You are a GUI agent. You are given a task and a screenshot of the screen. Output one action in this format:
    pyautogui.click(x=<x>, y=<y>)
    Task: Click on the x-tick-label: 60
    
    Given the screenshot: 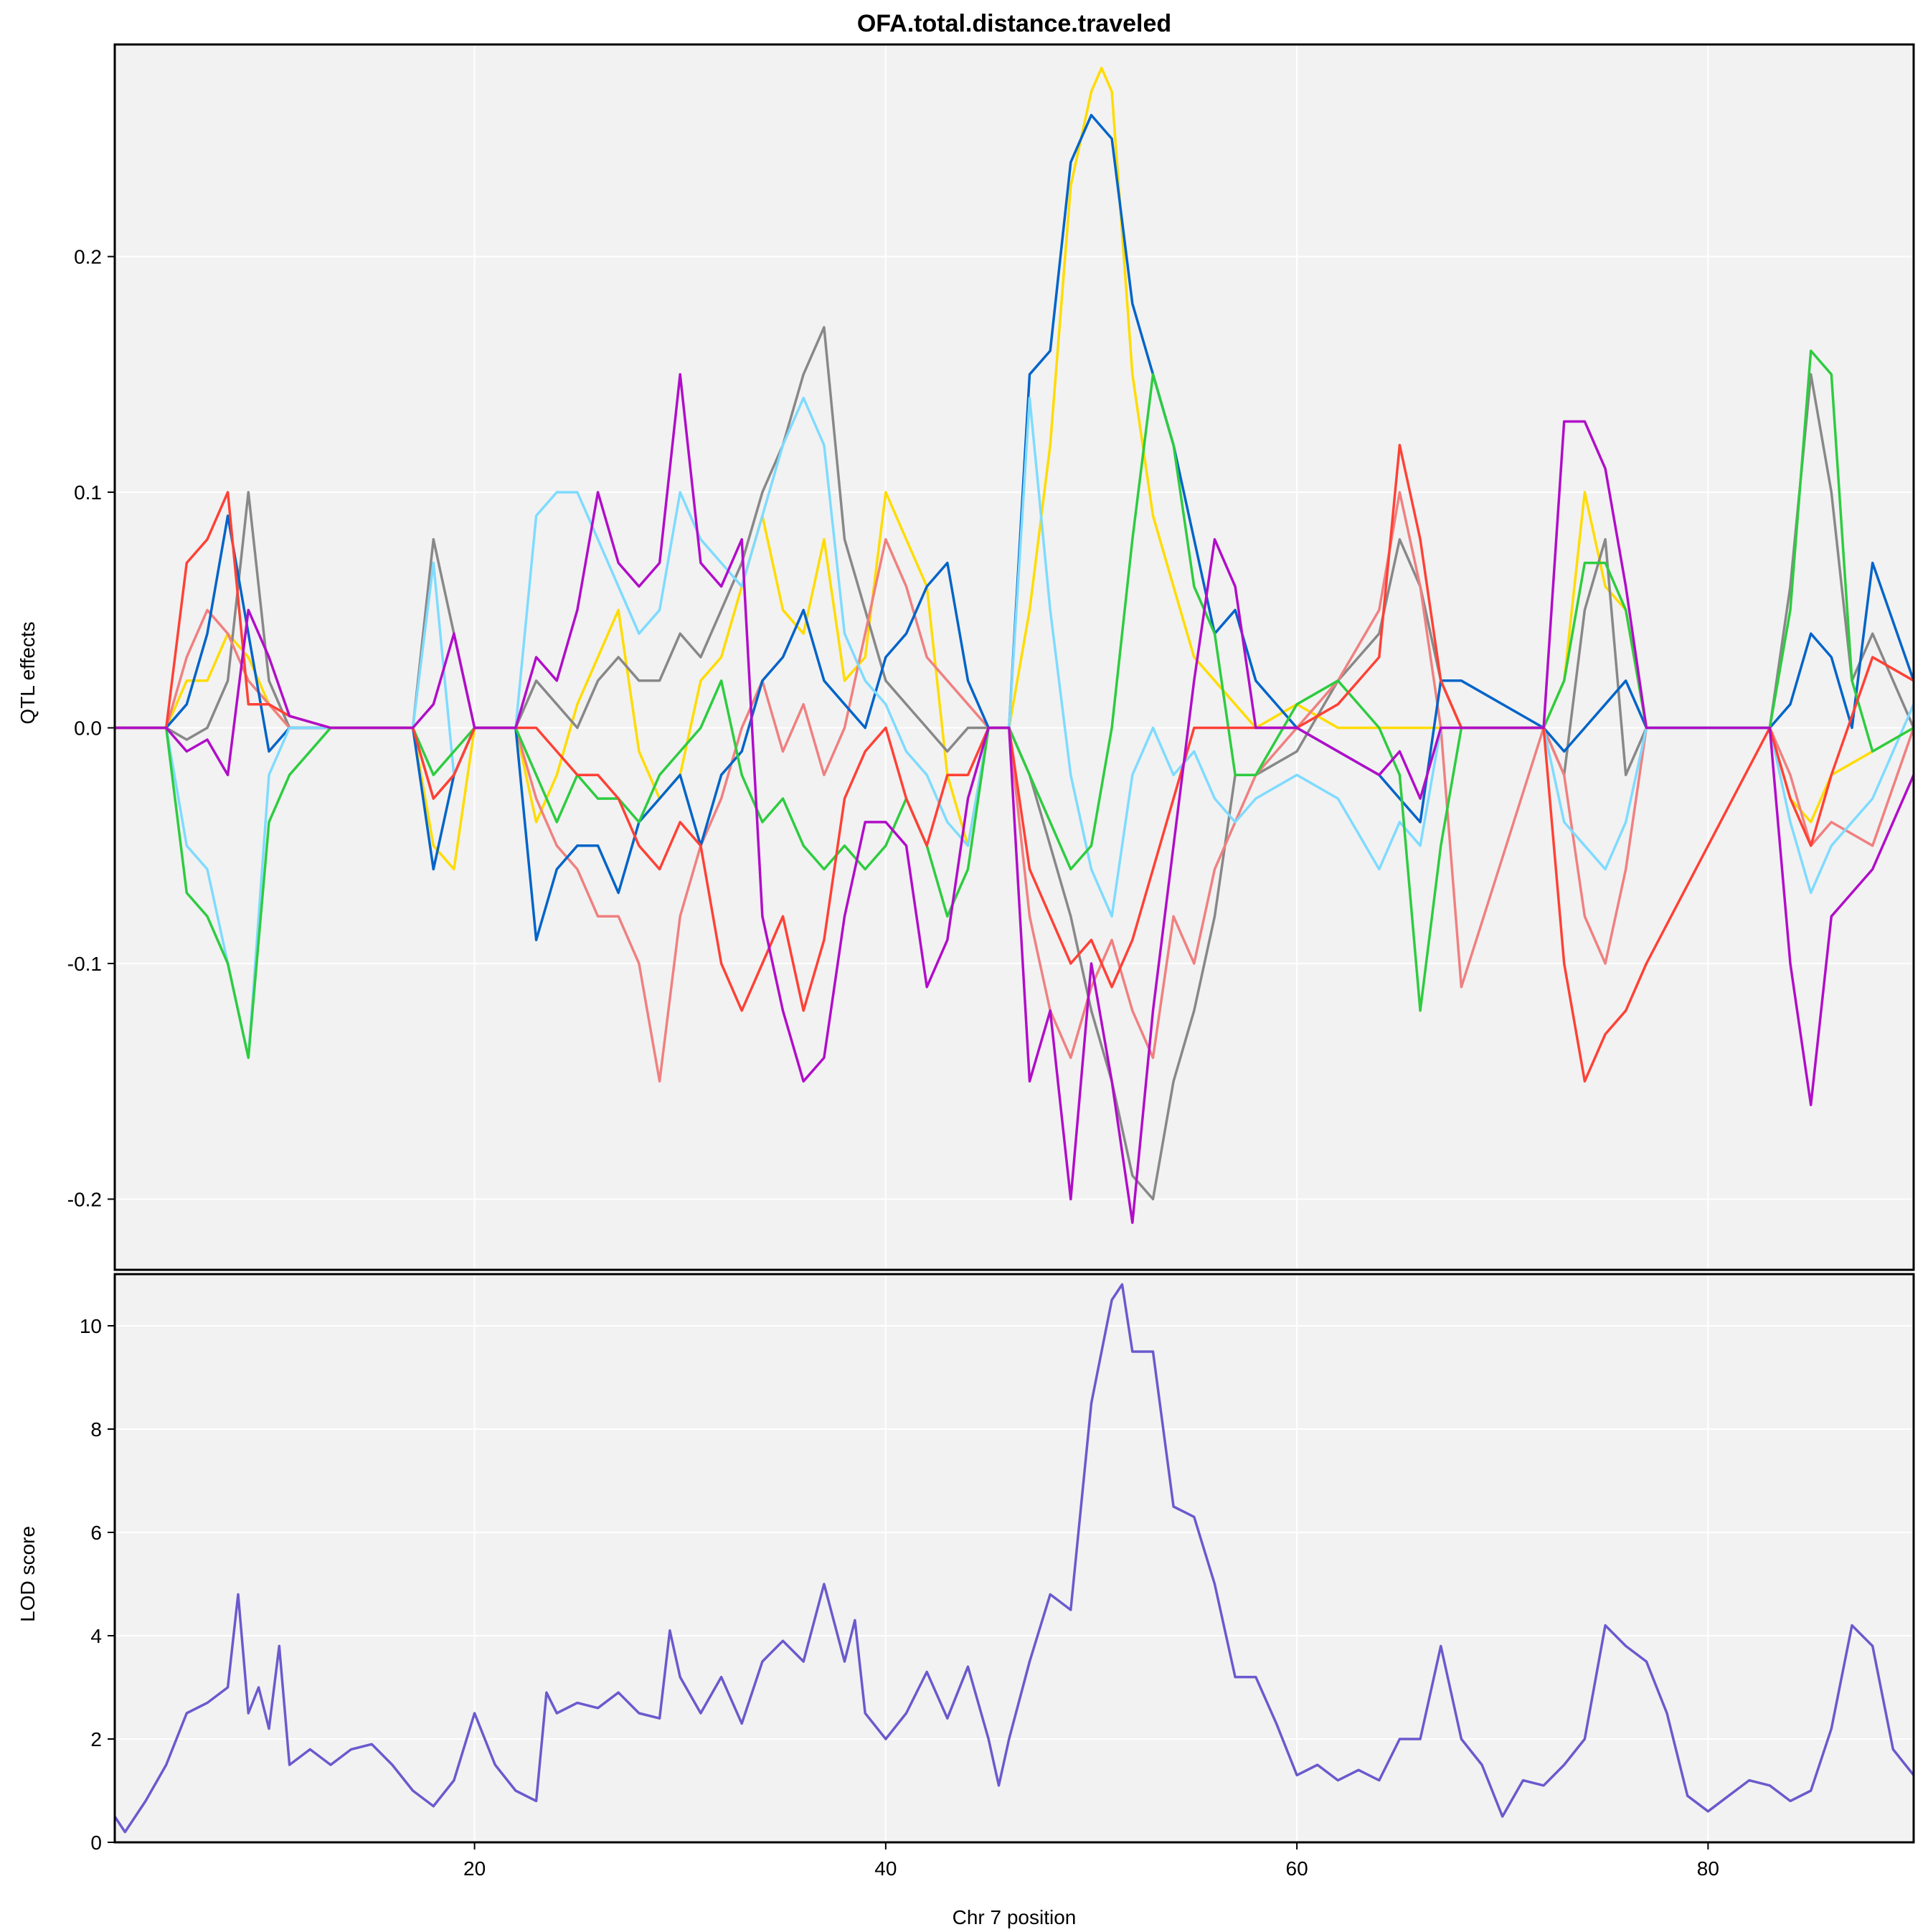 What is the action you would take?
    pyautogui.click(x=1297, y=1868)
    